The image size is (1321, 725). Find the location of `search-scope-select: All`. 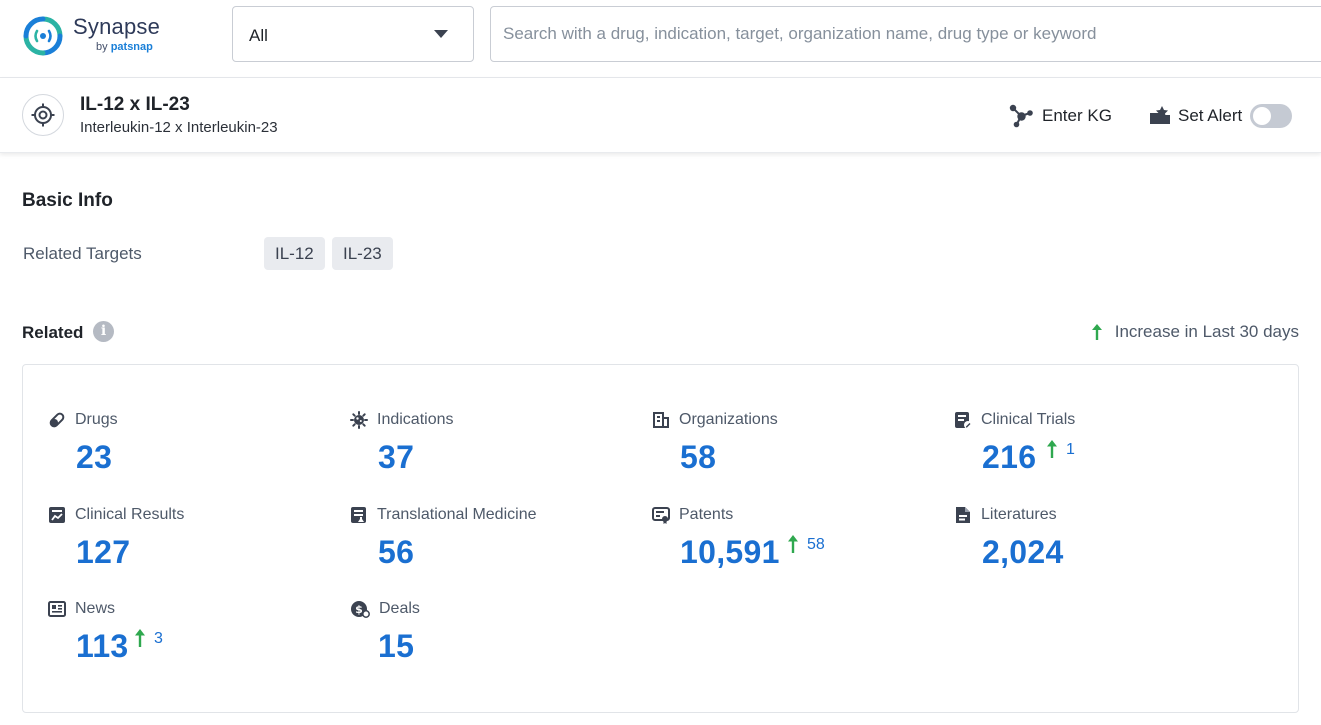

search-scope-select: All is located at coordinates (353, 34).